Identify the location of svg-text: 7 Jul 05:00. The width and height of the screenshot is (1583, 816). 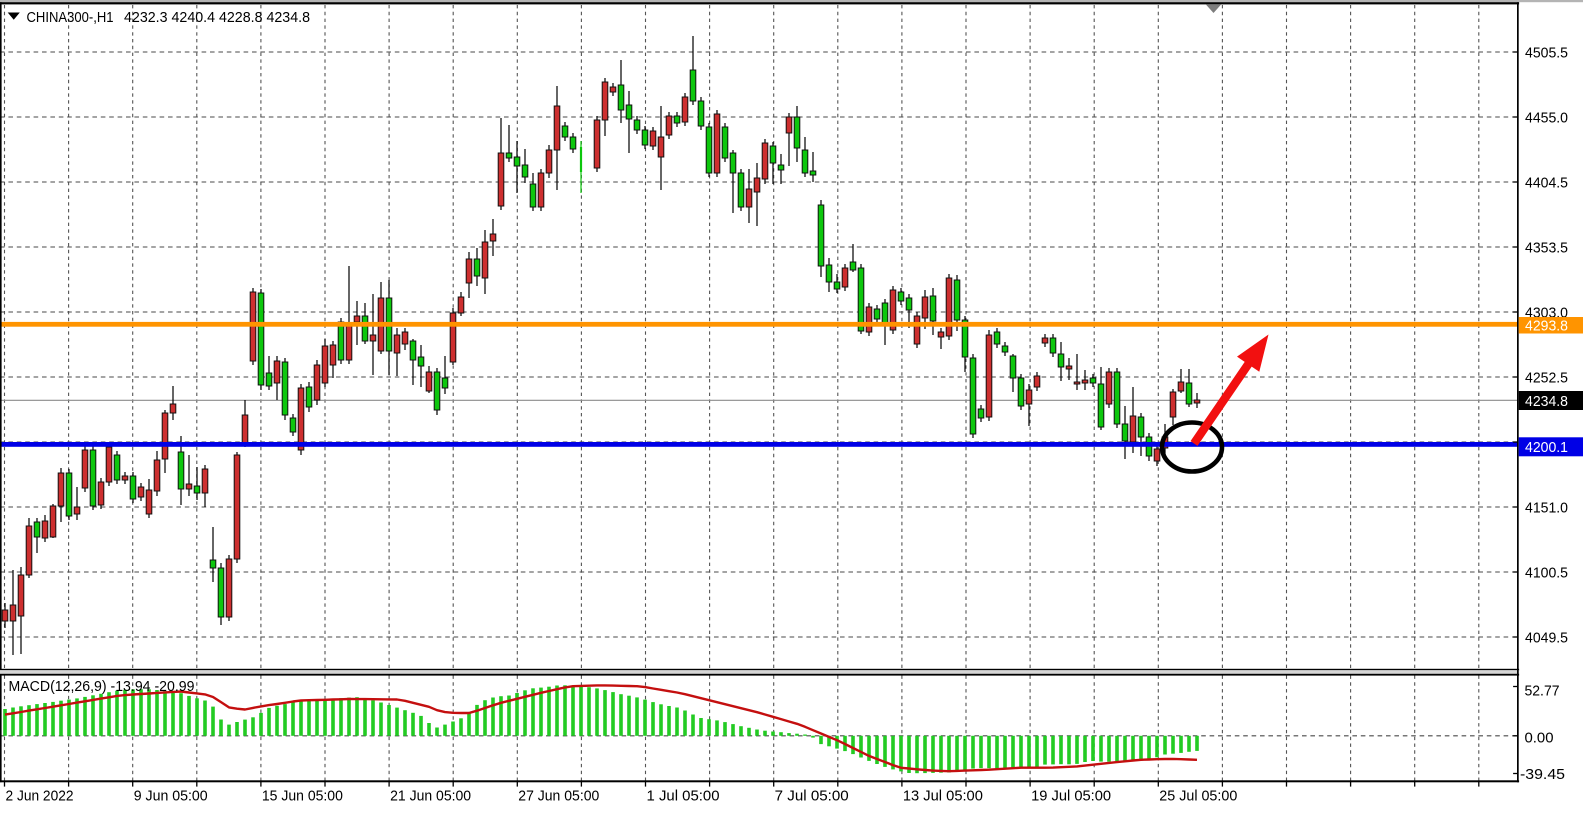
(812, 796).